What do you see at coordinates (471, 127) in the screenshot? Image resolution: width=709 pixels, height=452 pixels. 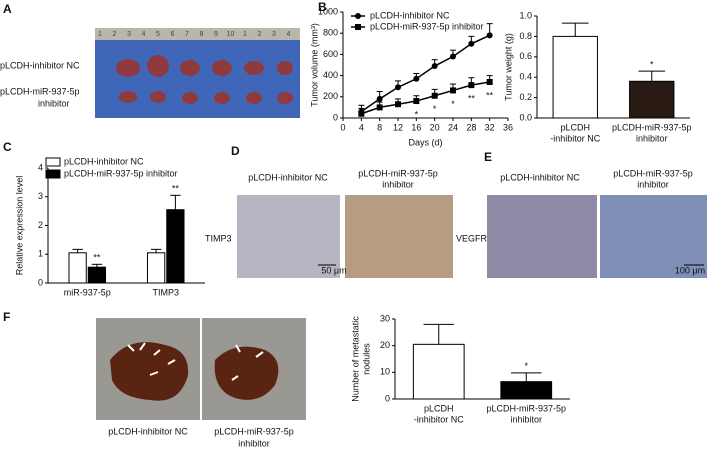 I see `x-tick-label: 28` at bounding box center [471, 127].